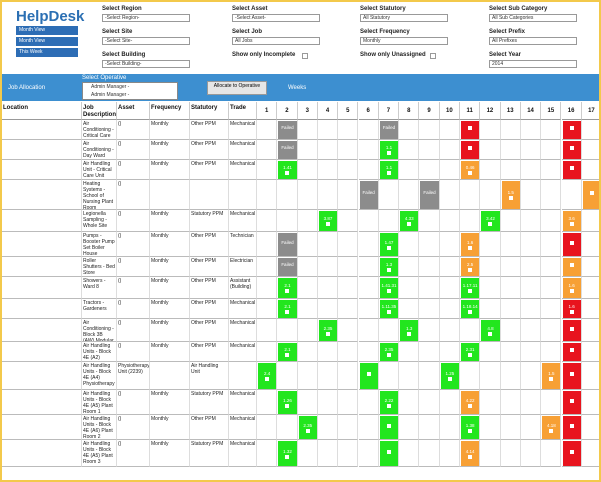  What do you see at coordinates (490, 221) in the screenshot?
I see `status-cell: 3.42` at bounding box center [490, 221].